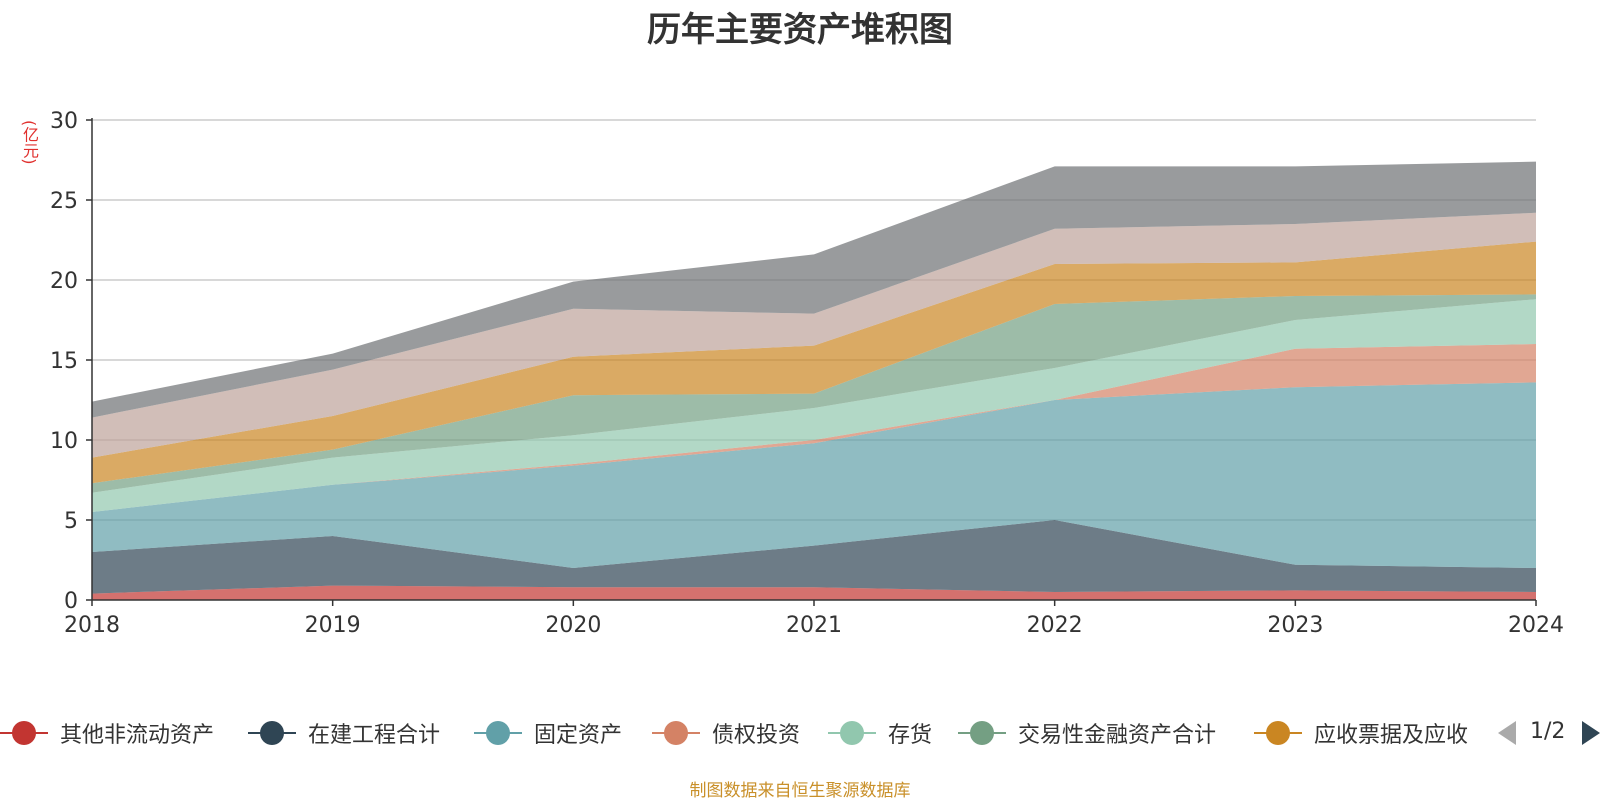 This screenshot has width=1600, height=801. Describe the element at coordinates (137, 735) in the screenshot. I see `legend-label: 其他非流动资产` at that location.